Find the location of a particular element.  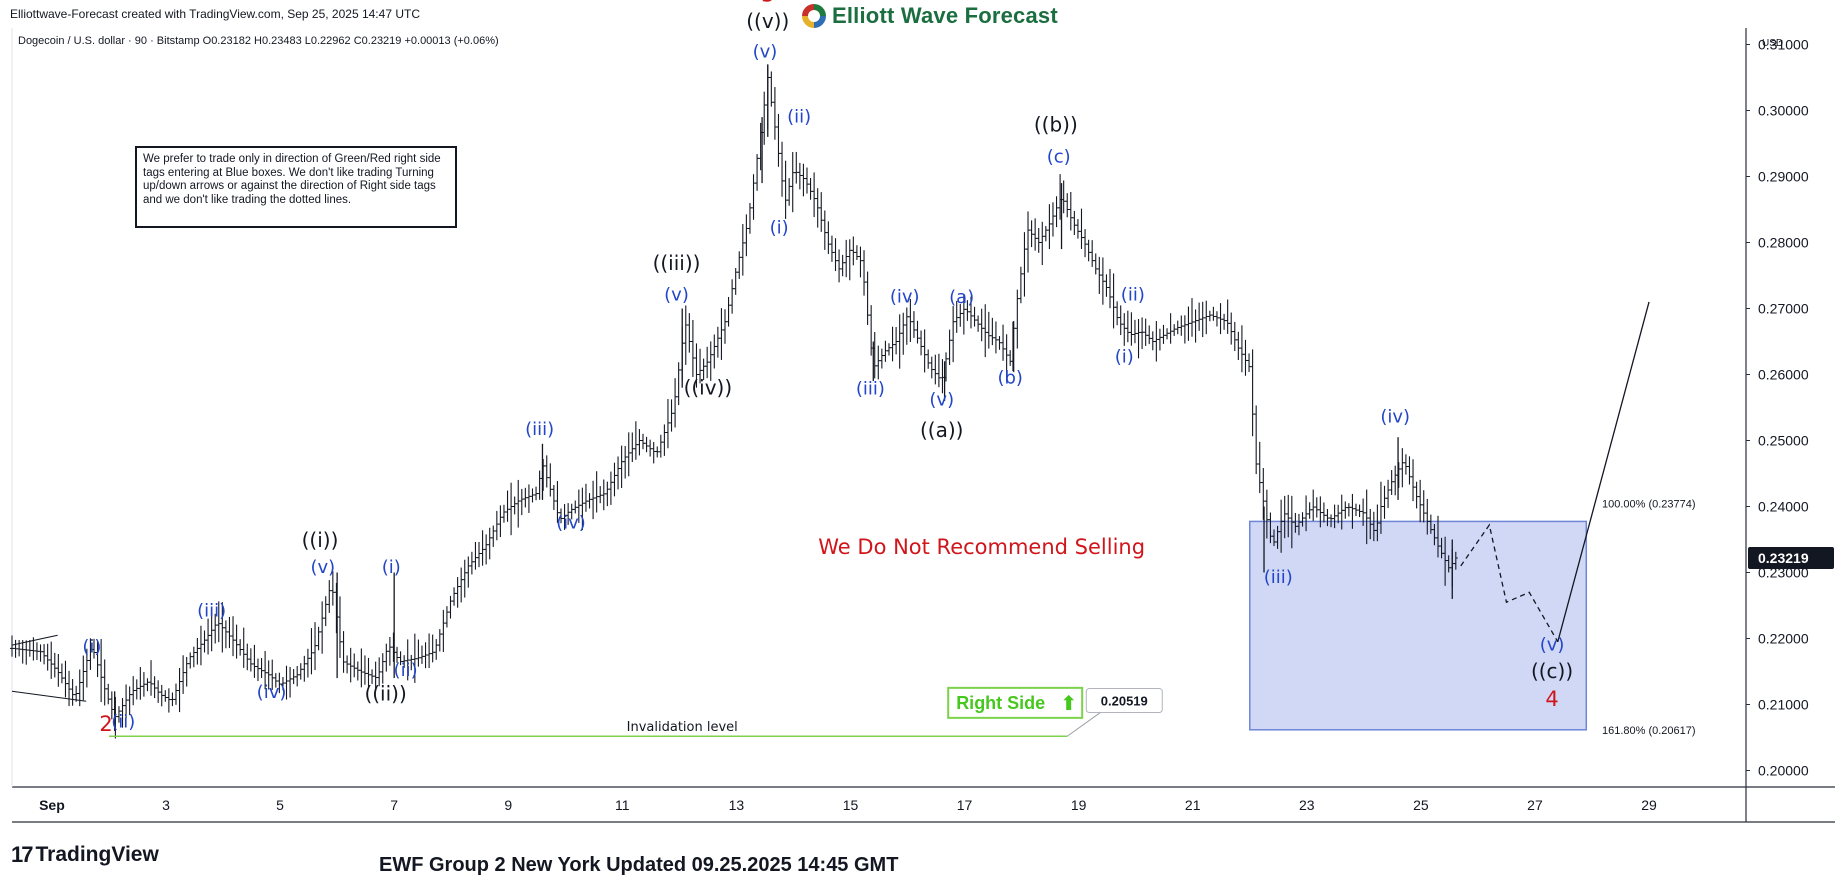

tradingview-logo: 17 TradingView is located at coordinates (85, 855).